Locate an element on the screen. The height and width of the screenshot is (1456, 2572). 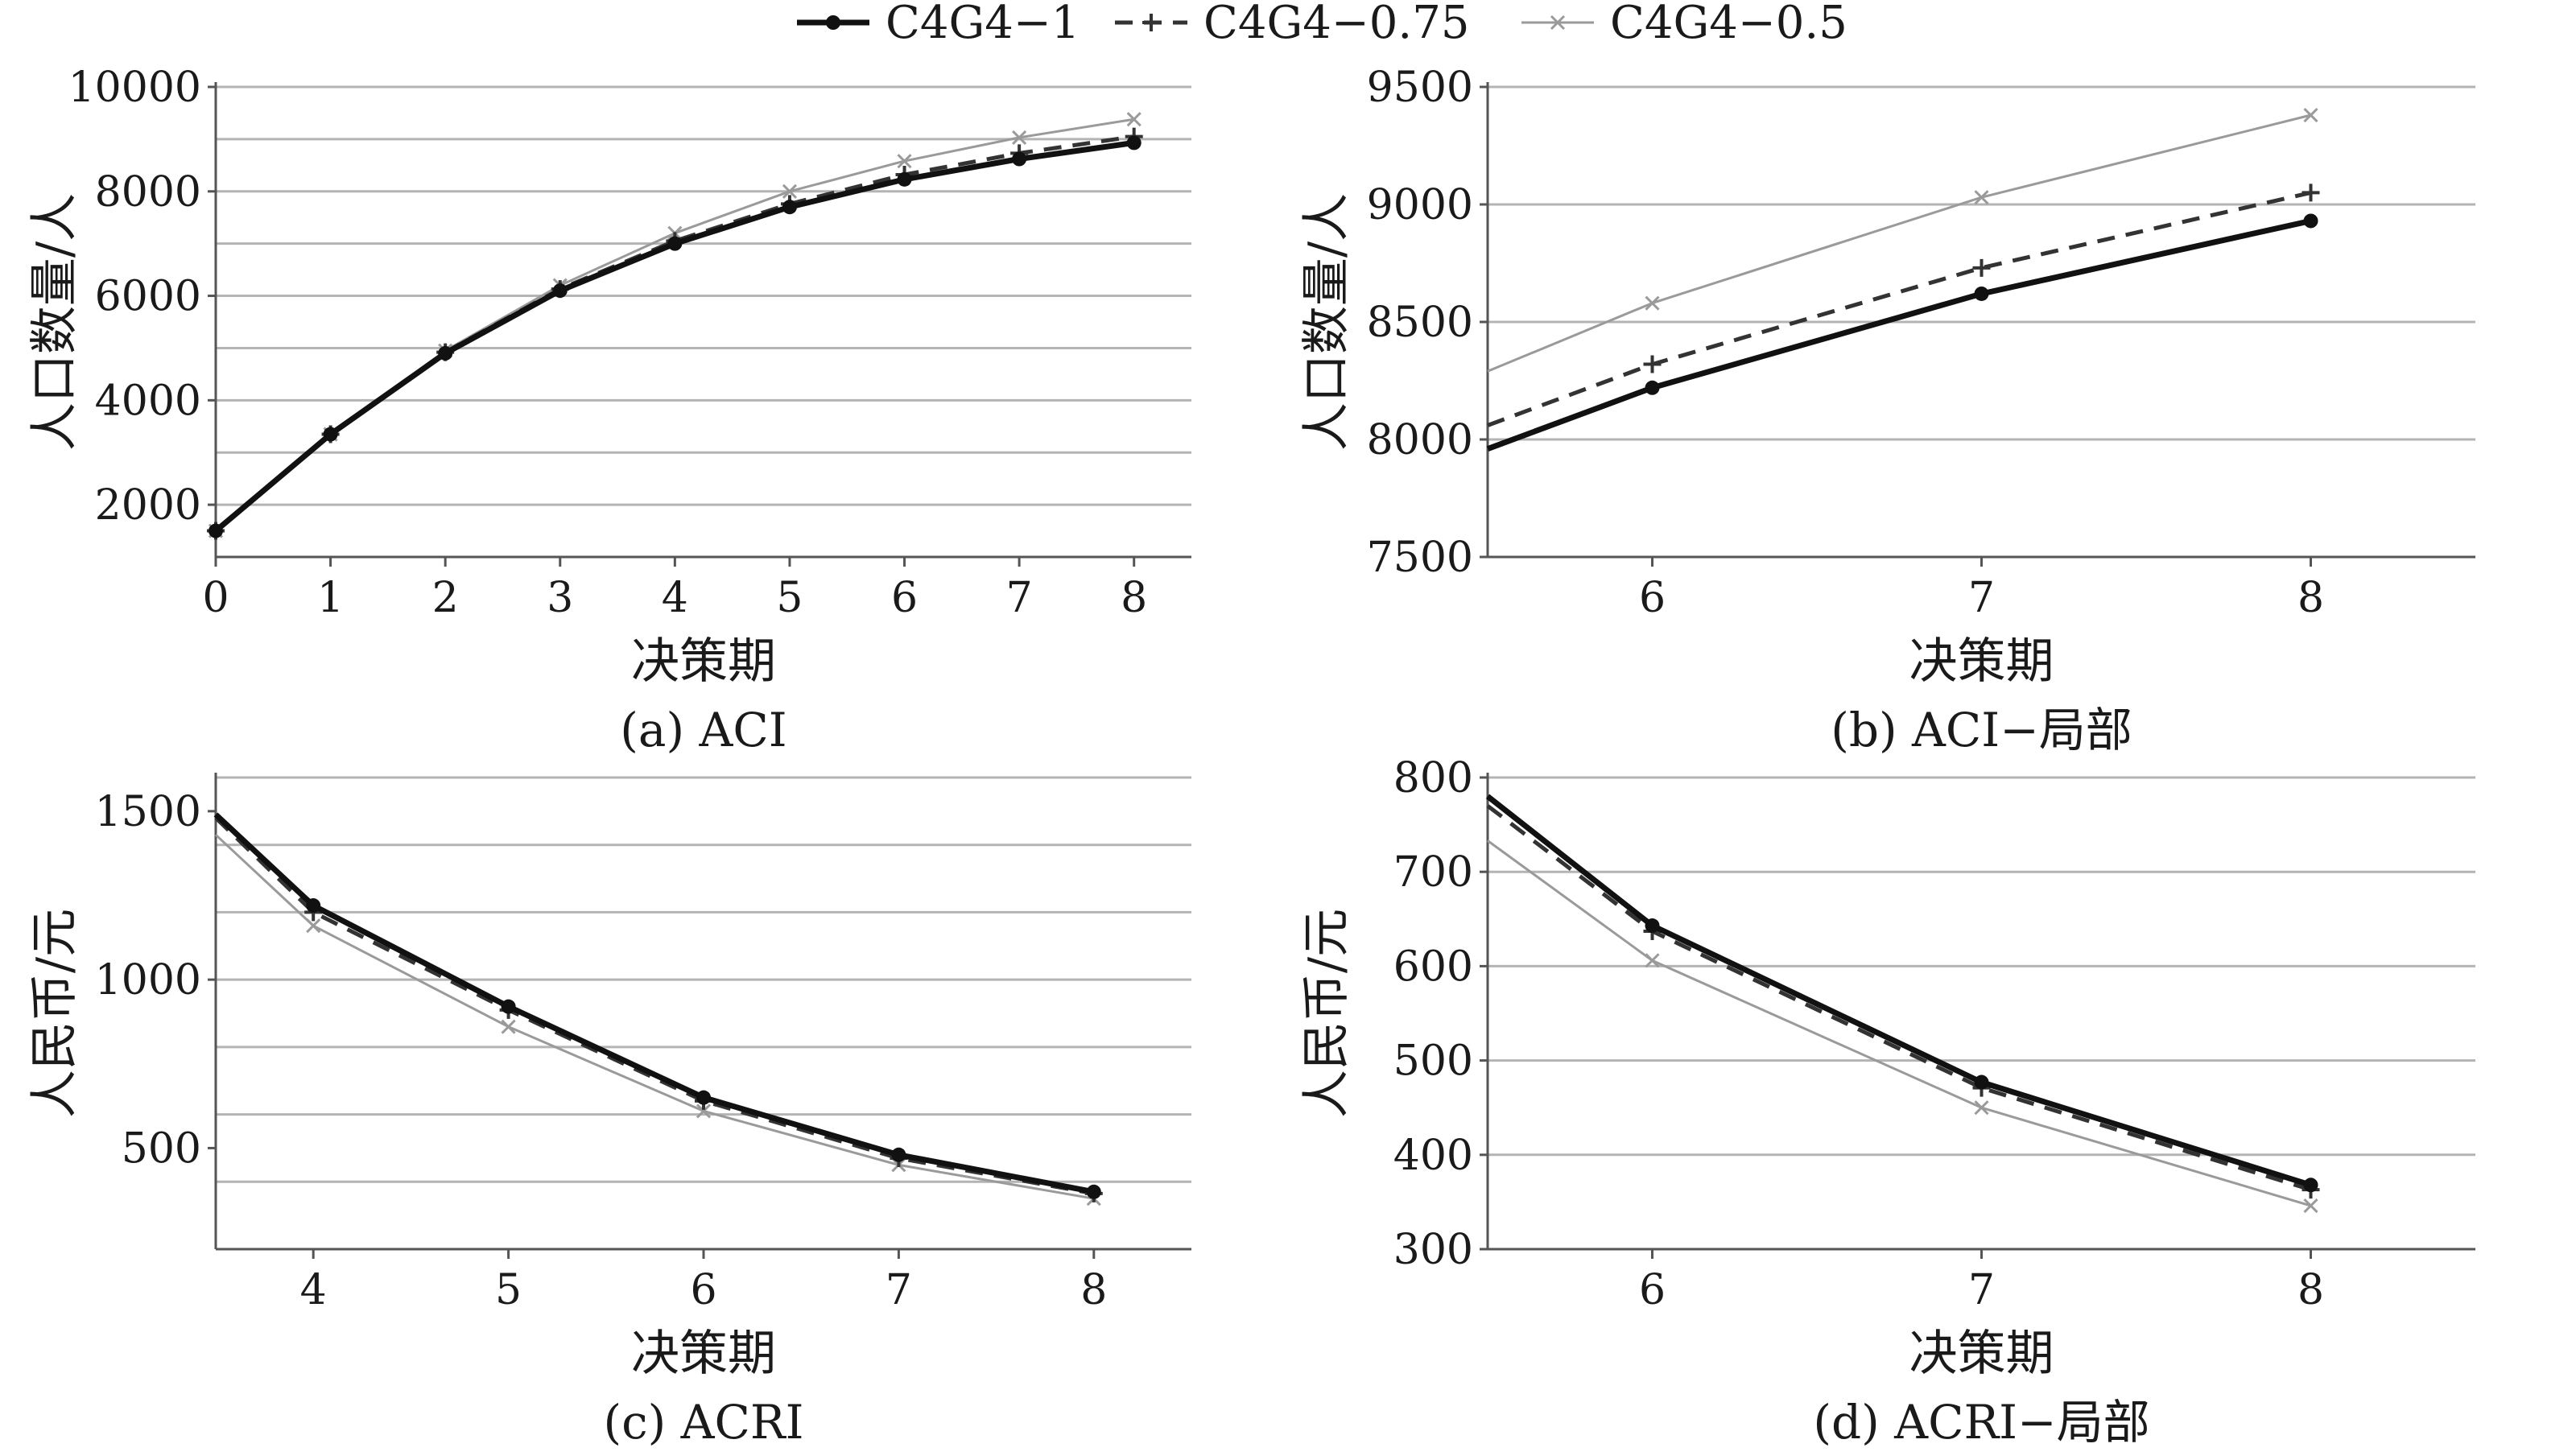
y-tick-label: 500 is located at coordinates (1433, 1061).